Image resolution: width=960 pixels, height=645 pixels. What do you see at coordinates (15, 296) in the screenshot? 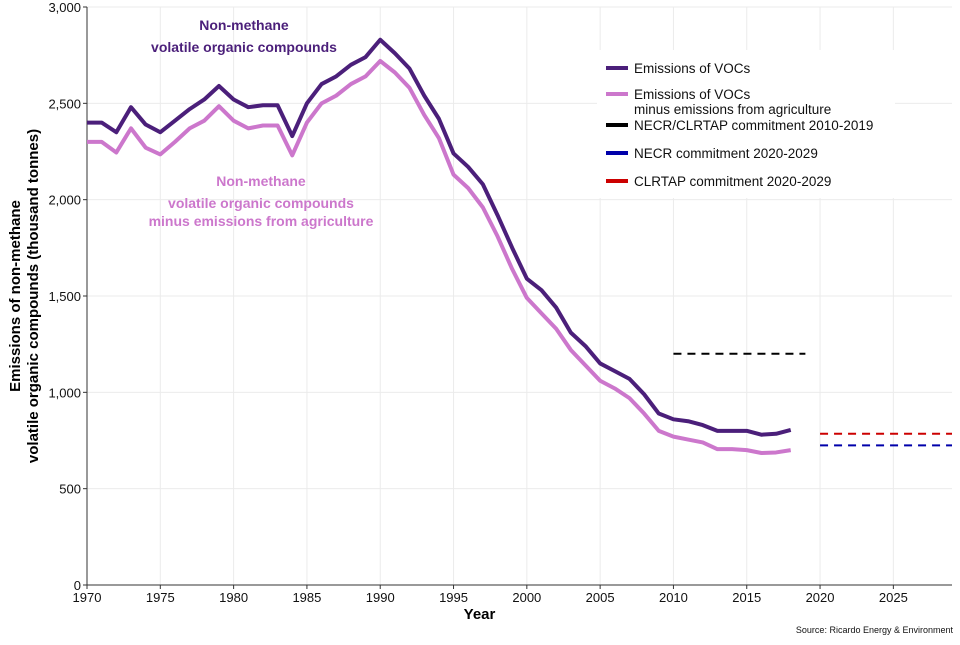
I see `y-axis-label: Emissions of non-methane` at bounding box center [15, 296].